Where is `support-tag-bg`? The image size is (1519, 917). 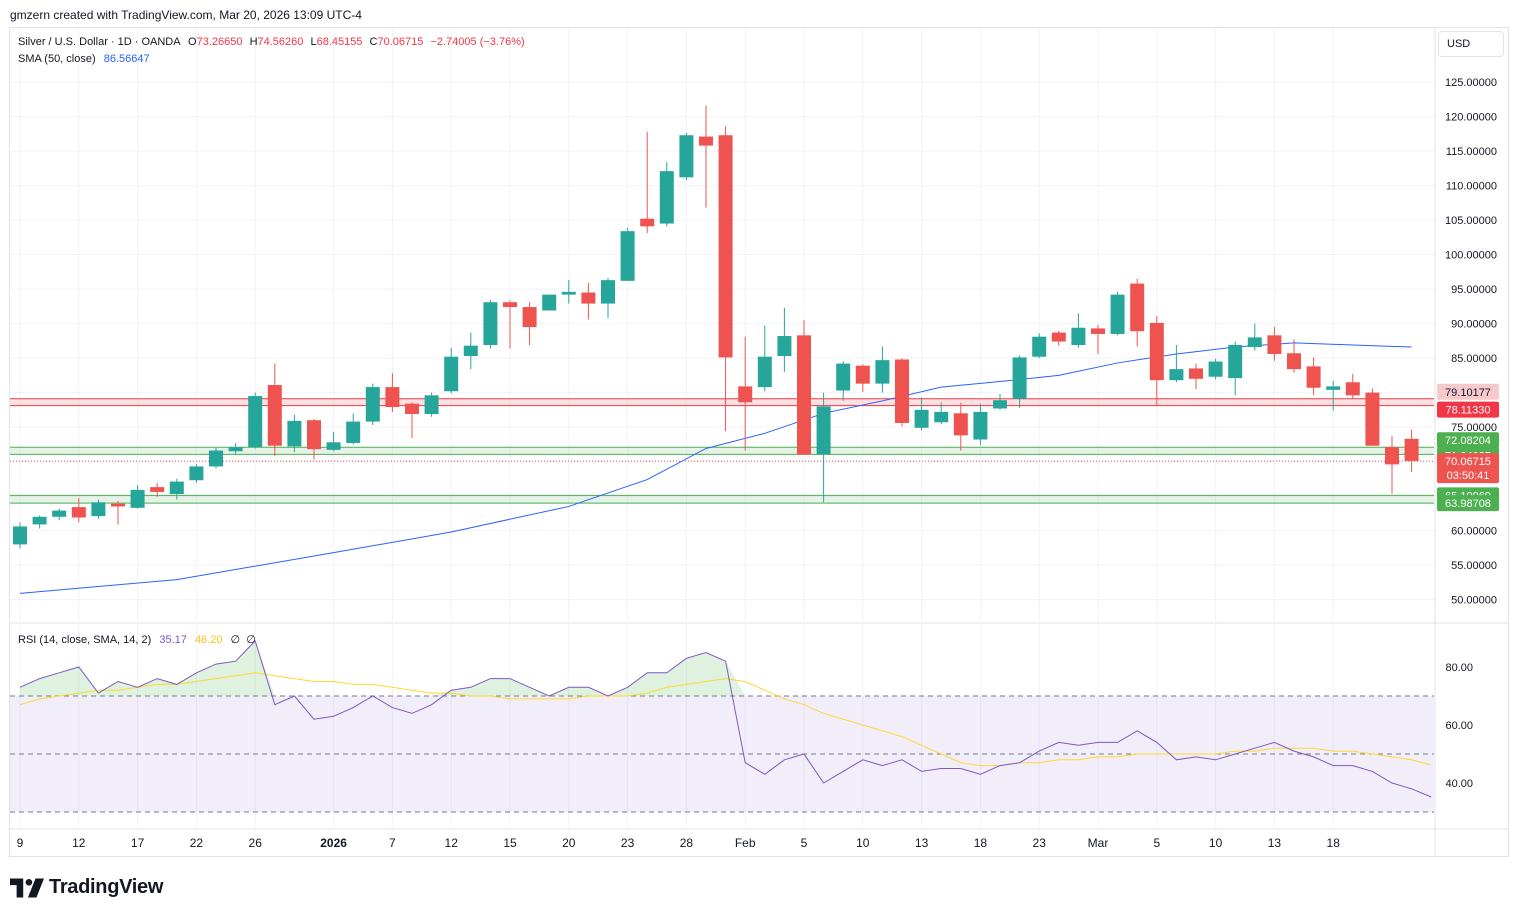 support-tag-bg is located at coordinates (1468, 440).